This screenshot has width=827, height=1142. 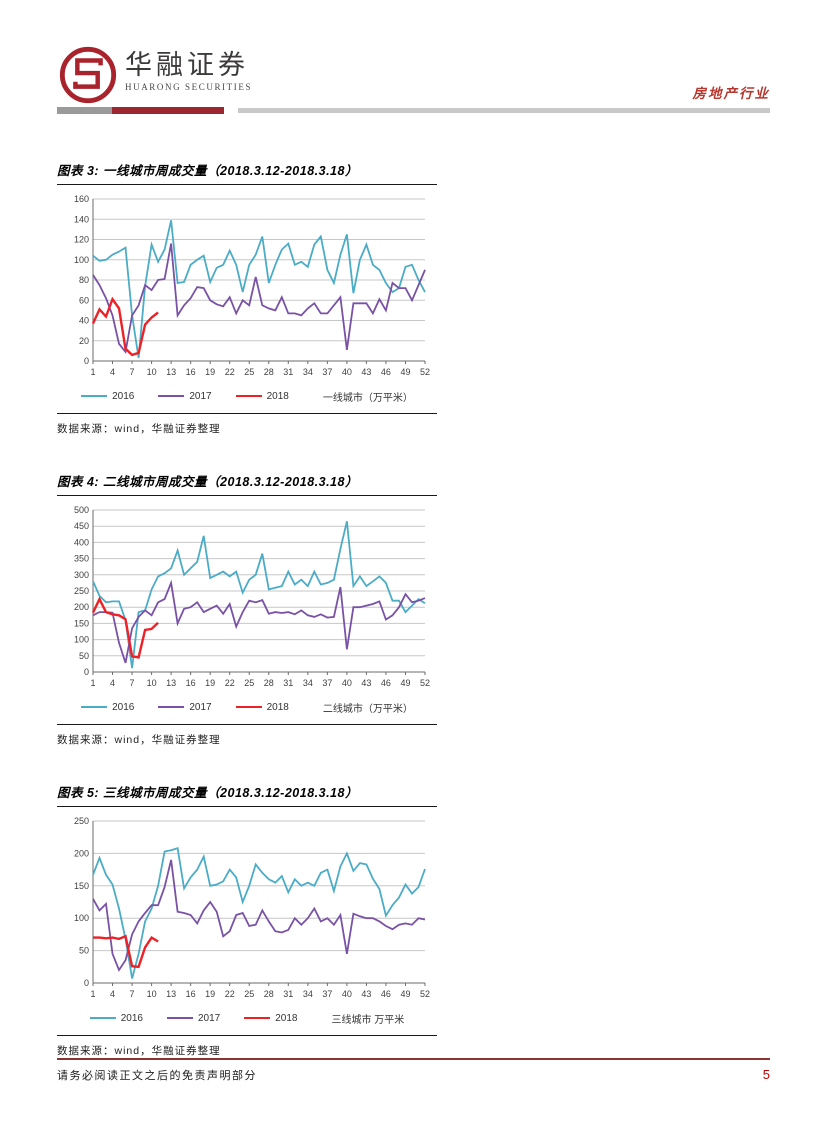 I want to click on x-tick-label: 46, so click(x=386, y=994).